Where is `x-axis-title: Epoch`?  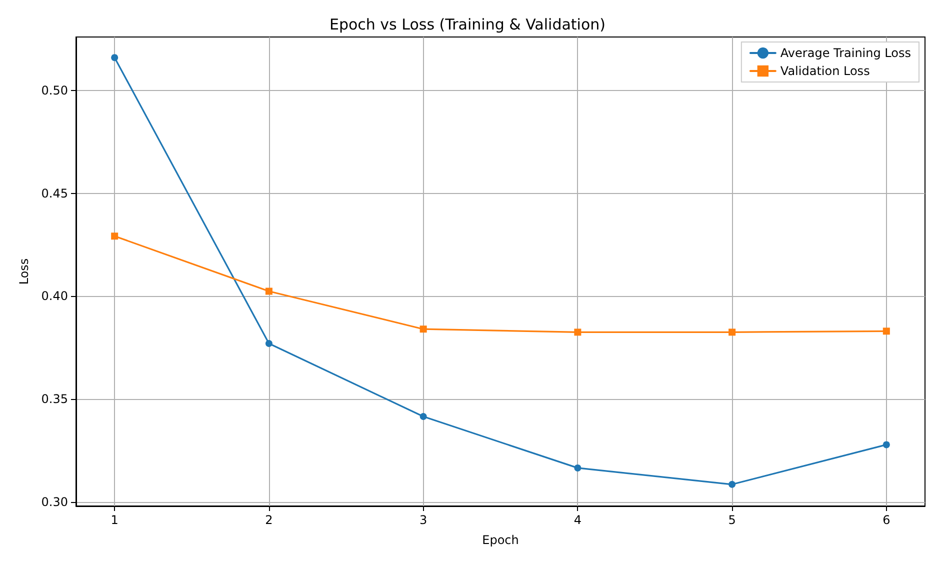
x-axis-title: Epoch is located at coordinates (500, 540).